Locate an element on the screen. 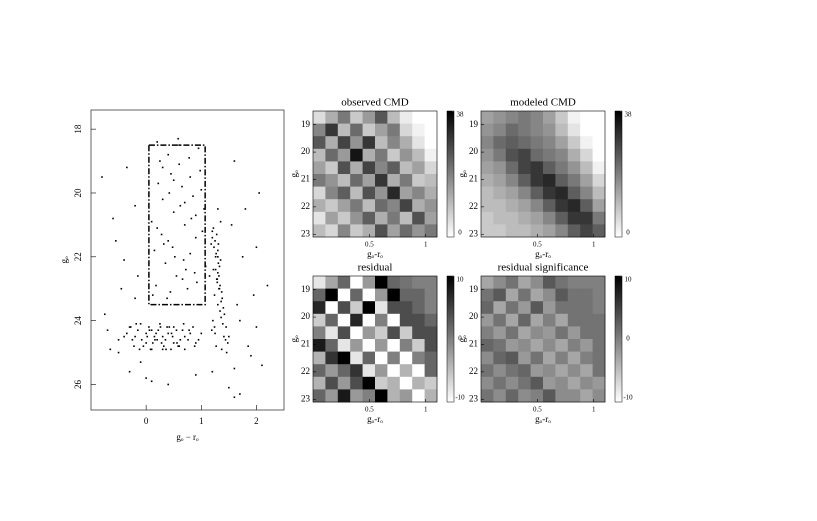 The width and height of the screenshot is (817, 521). colorbar-tick-label: -10 is located at coordinates (628, 398).